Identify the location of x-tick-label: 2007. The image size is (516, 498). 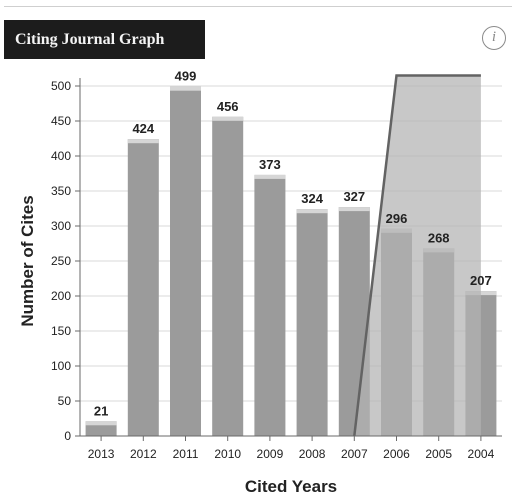
(354, 454).